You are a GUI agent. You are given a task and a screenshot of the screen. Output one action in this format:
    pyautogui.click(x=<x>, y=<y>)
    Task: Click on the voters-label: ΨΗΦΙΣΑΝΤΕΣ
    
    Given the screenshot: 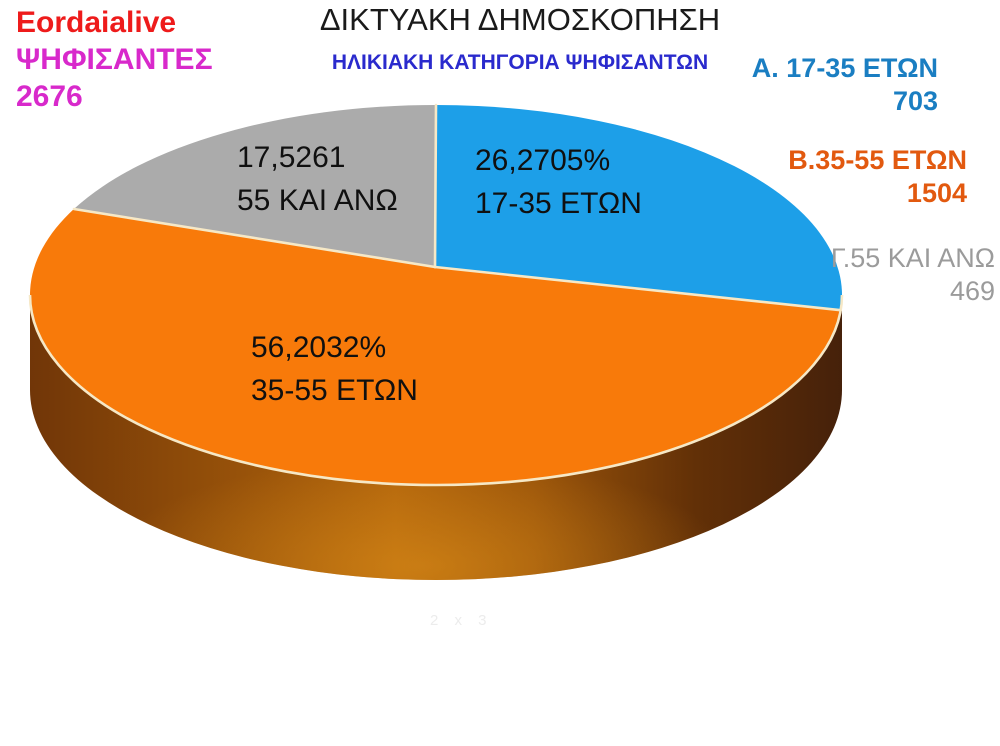 What is the action you would take?
    pyautogui.click(x=114, y=59)
    